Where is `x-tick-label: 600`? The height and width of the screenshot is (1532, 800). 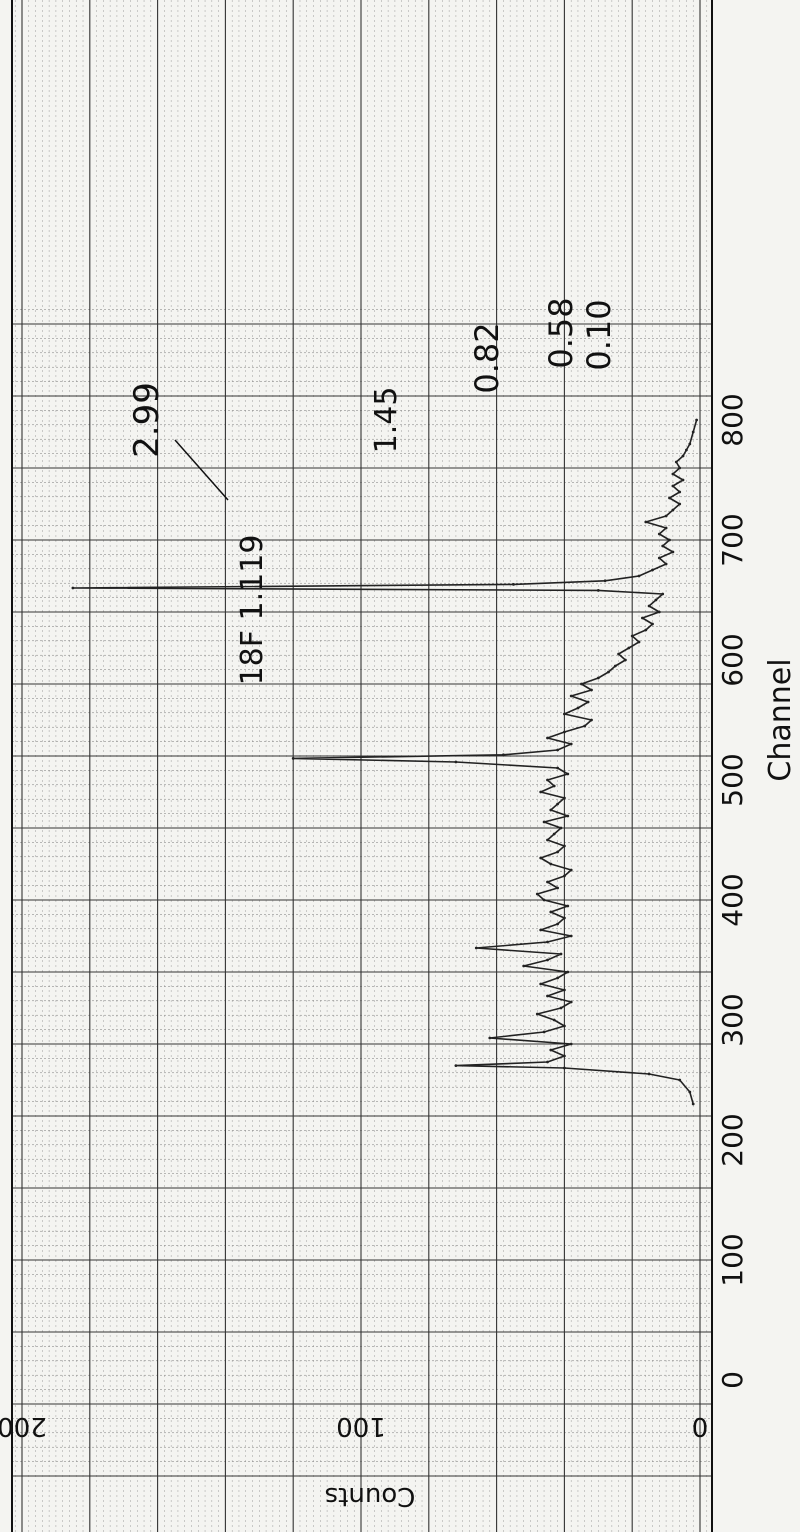 x-tick-label: 600 is located at coordinates (732, 659).